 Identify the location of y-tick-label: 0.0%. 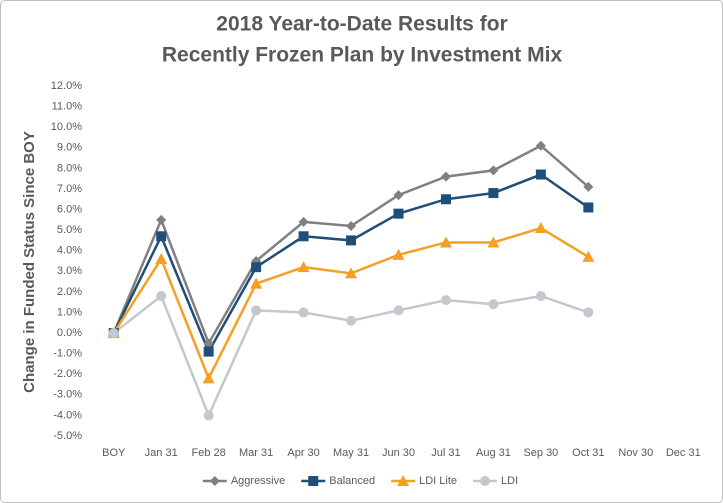
(69, 333).